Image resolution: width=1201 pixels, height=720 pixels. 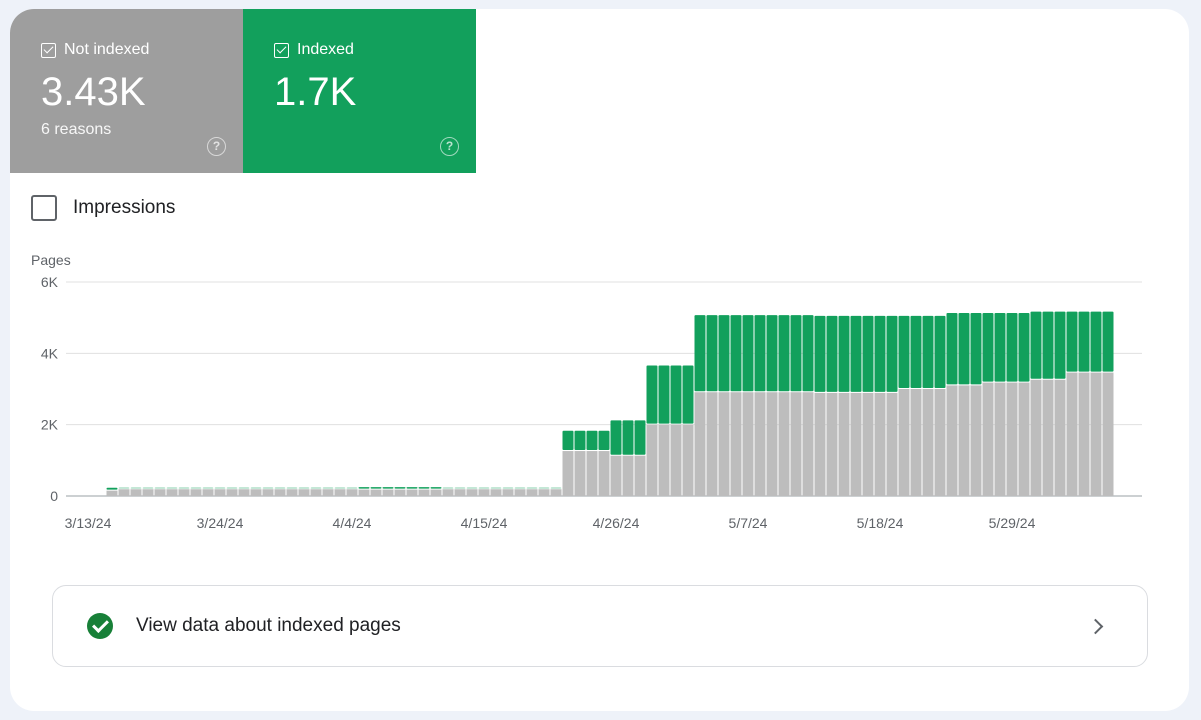 I want to click on y-tick-label: 6K, so click(x=50, y=282).